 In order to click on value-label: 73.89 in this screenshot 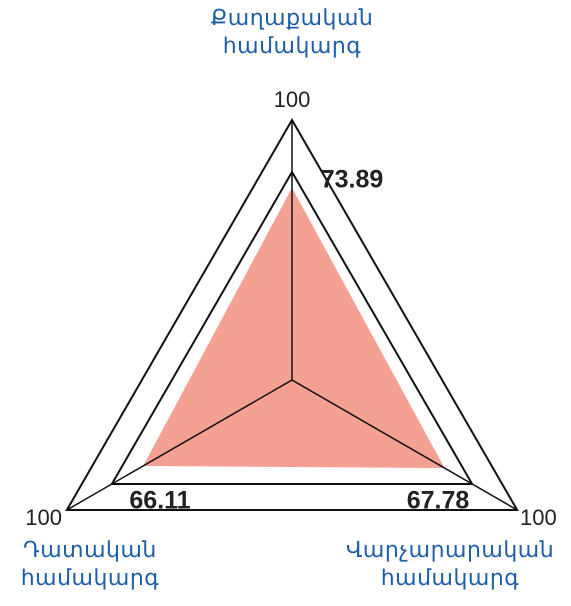, I will do `click(352, 180)`.